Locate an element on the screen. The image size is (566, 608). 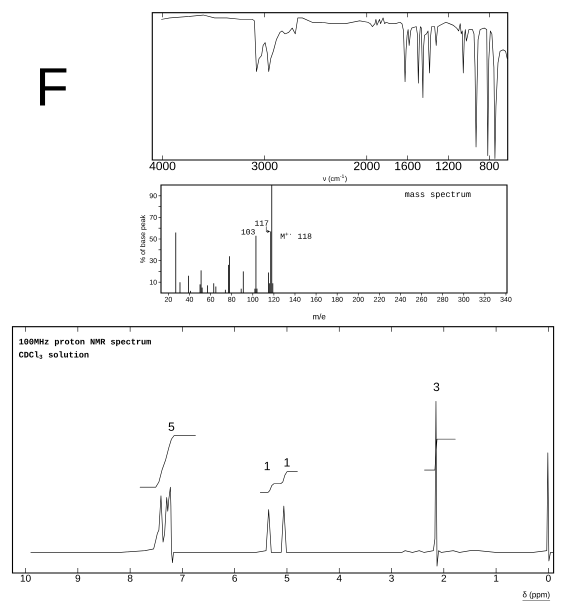
text: F is located at coordinates (53, 87).